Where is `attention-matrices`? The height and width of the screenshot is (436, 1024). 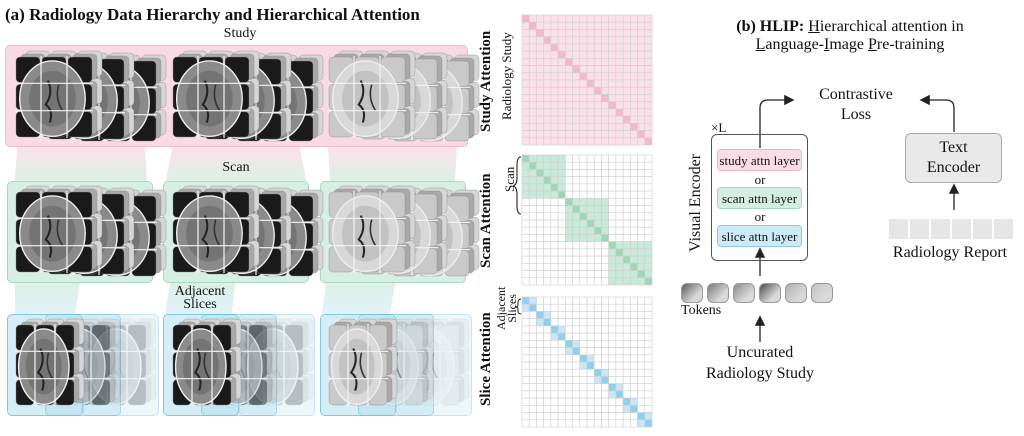 attention-matrices is located at coordinates (582, 221).